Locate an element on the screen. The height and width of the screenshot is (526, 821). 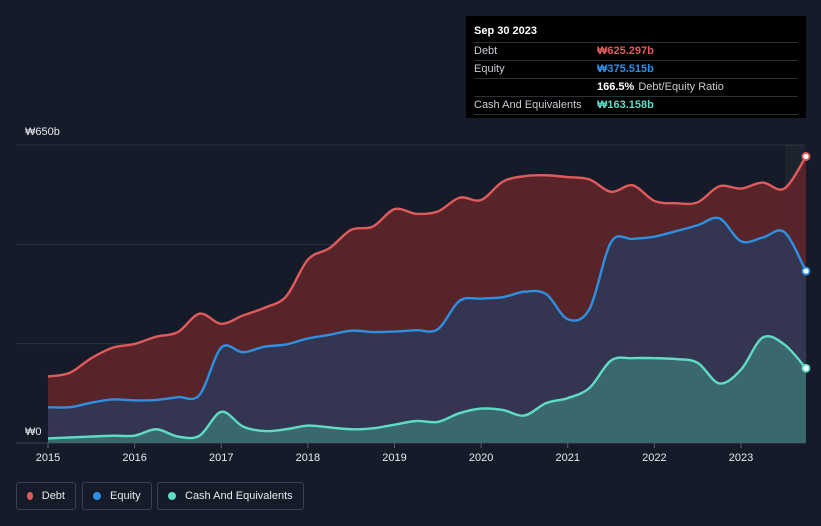
x-tick-label-2015: 2015 is located at coordinates (48, 458).